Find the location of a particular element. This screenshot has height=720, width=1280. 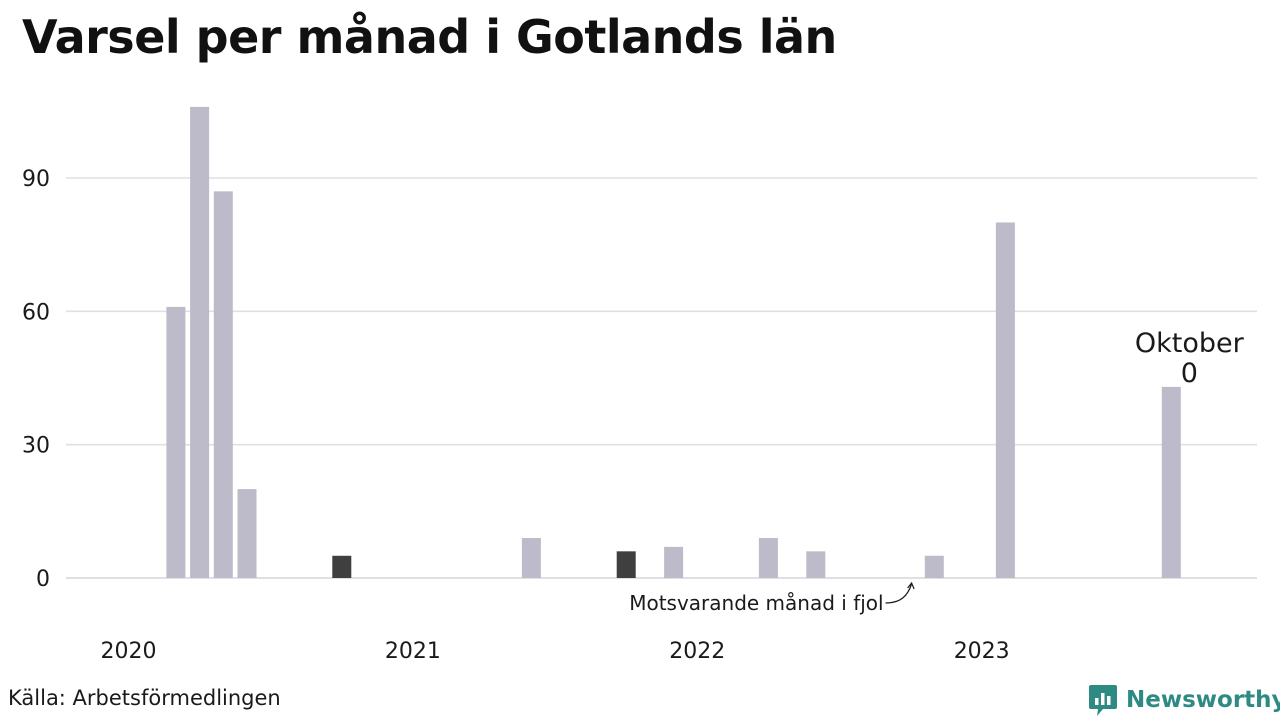

y-tick-label: 90 is located at coordinates (36, 179).